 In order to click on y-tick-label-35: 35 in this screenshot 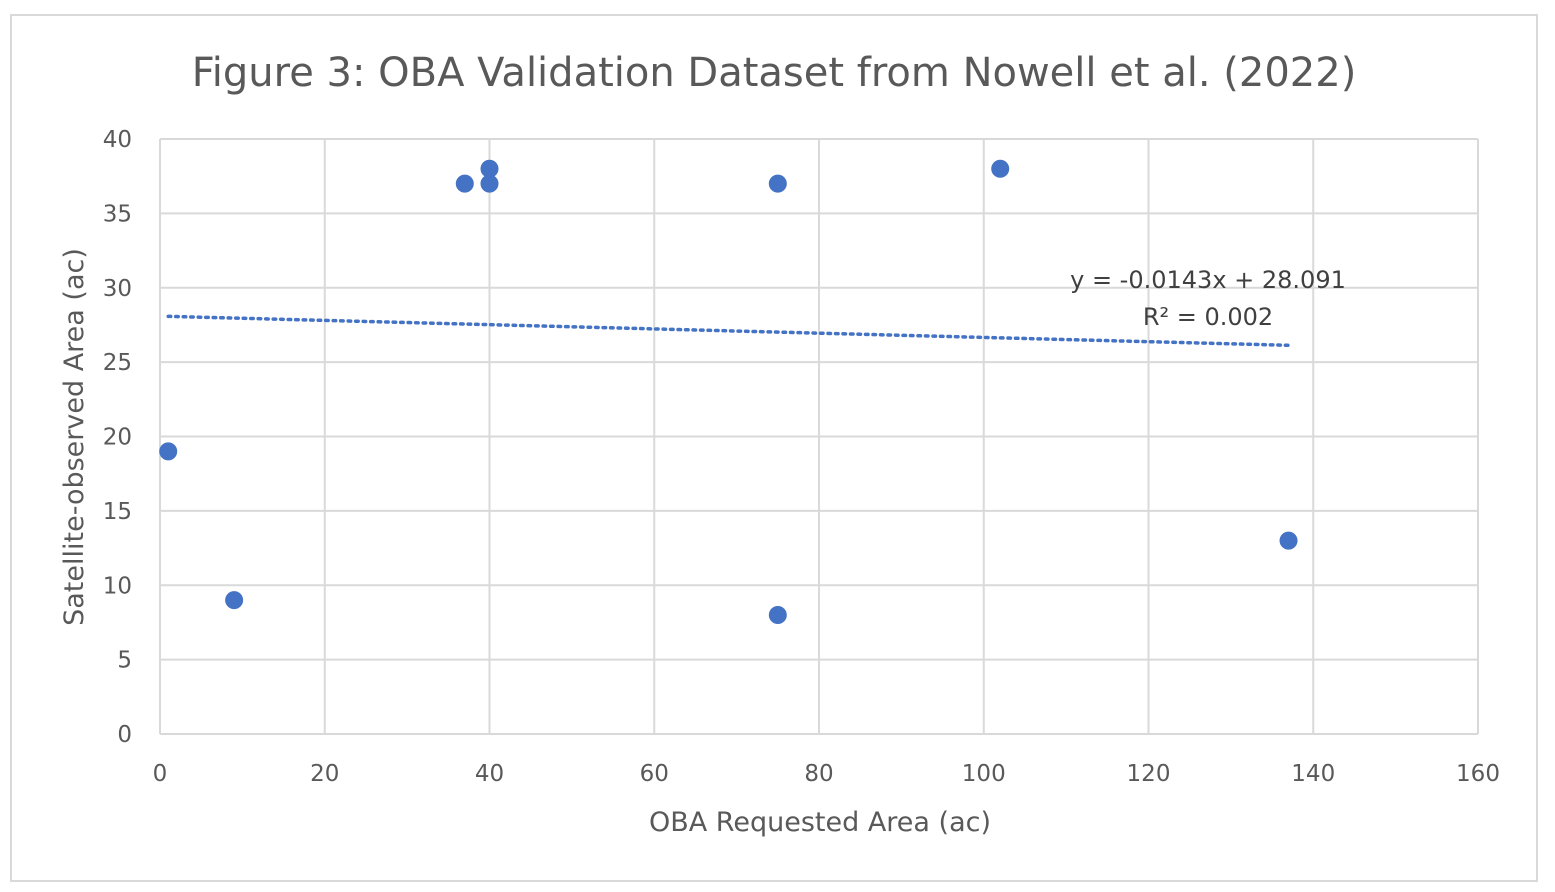, I will do `click(117, 214)`.